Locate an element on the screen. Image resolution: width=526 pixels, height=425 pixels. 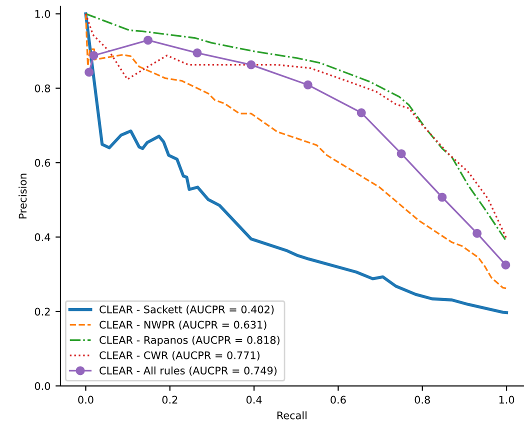
y-tick-label: 0.6 is located at coordinates (42, 162).